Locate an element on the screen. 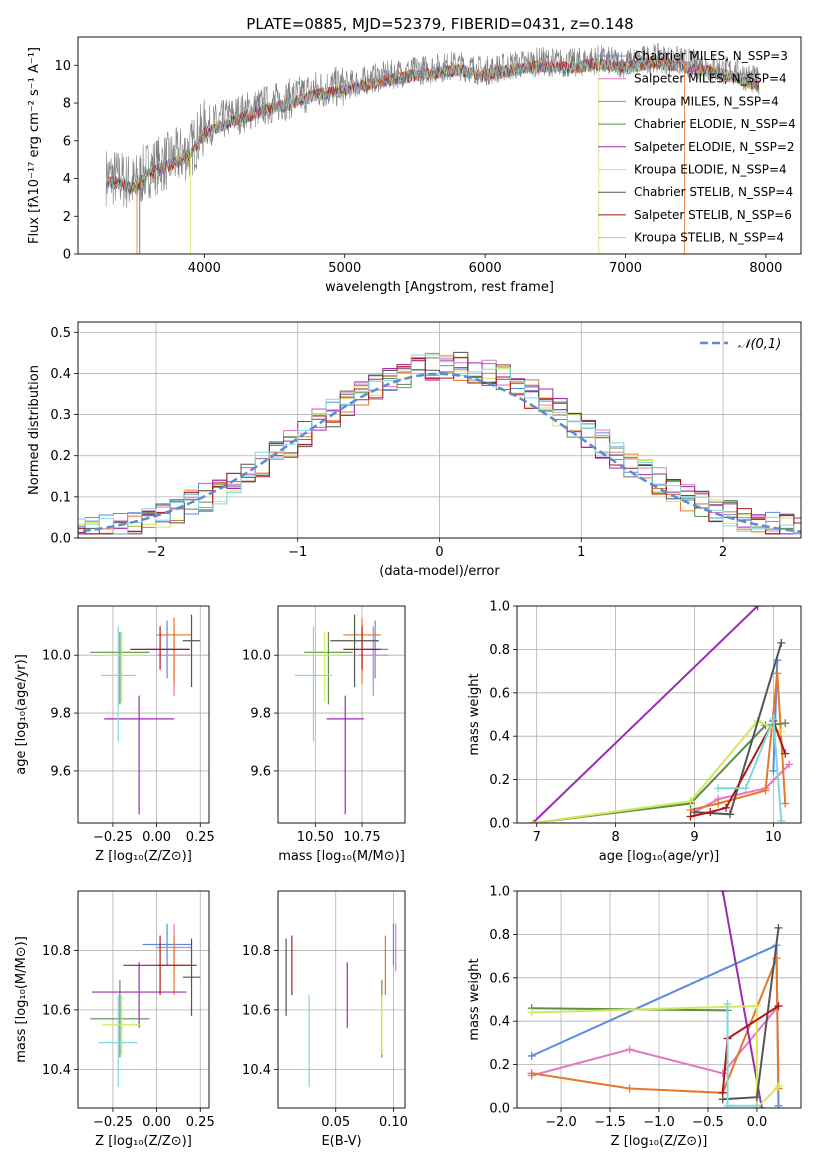  grid-age_vs_mass is located at coordinates (341, 714).